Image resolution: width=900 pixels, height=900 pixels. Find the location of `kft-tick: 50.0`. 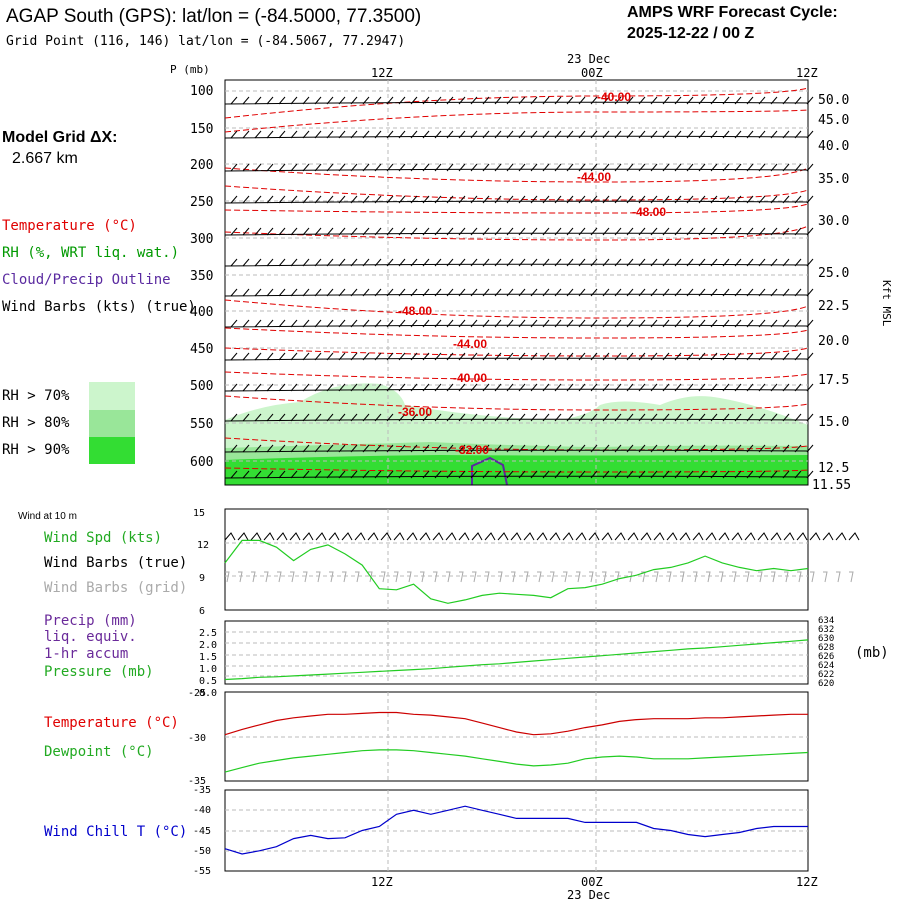

kft-tick: 50.0 is located at coordinates (833, 100).